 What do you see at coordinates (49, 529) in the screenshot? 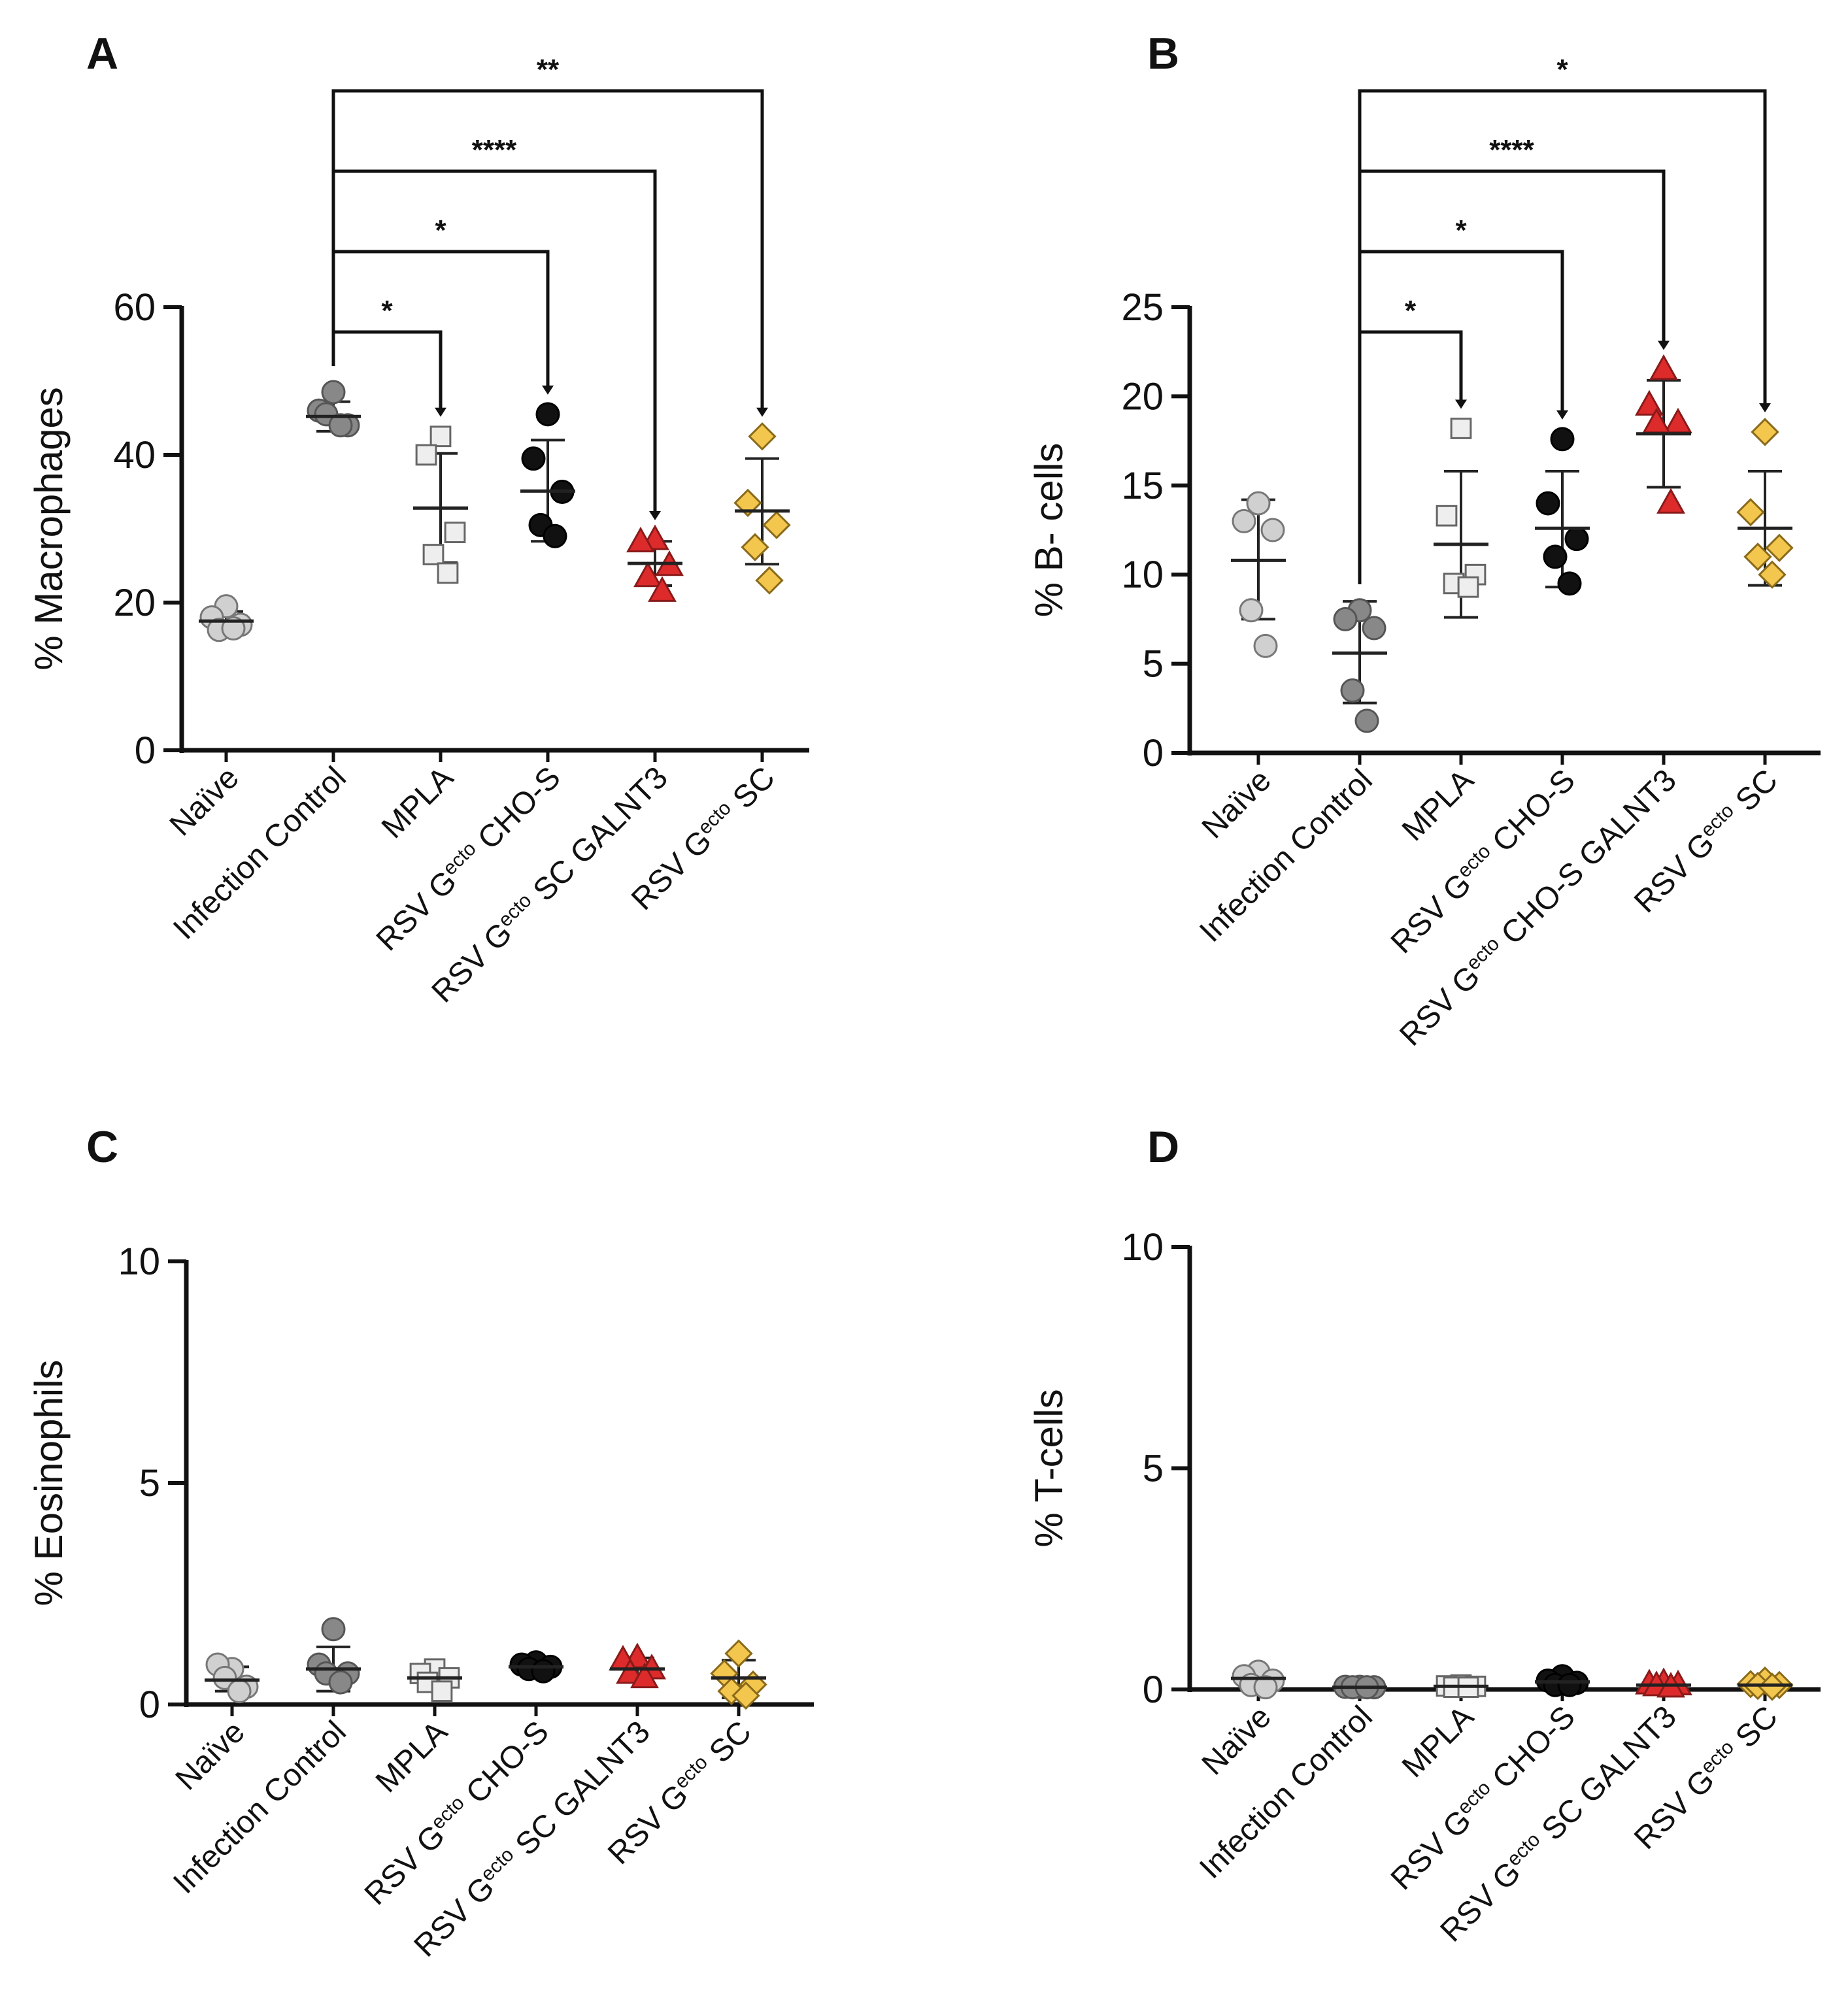
I see `y-axis-title: % Macrophages` at bounding box center [49, 529].